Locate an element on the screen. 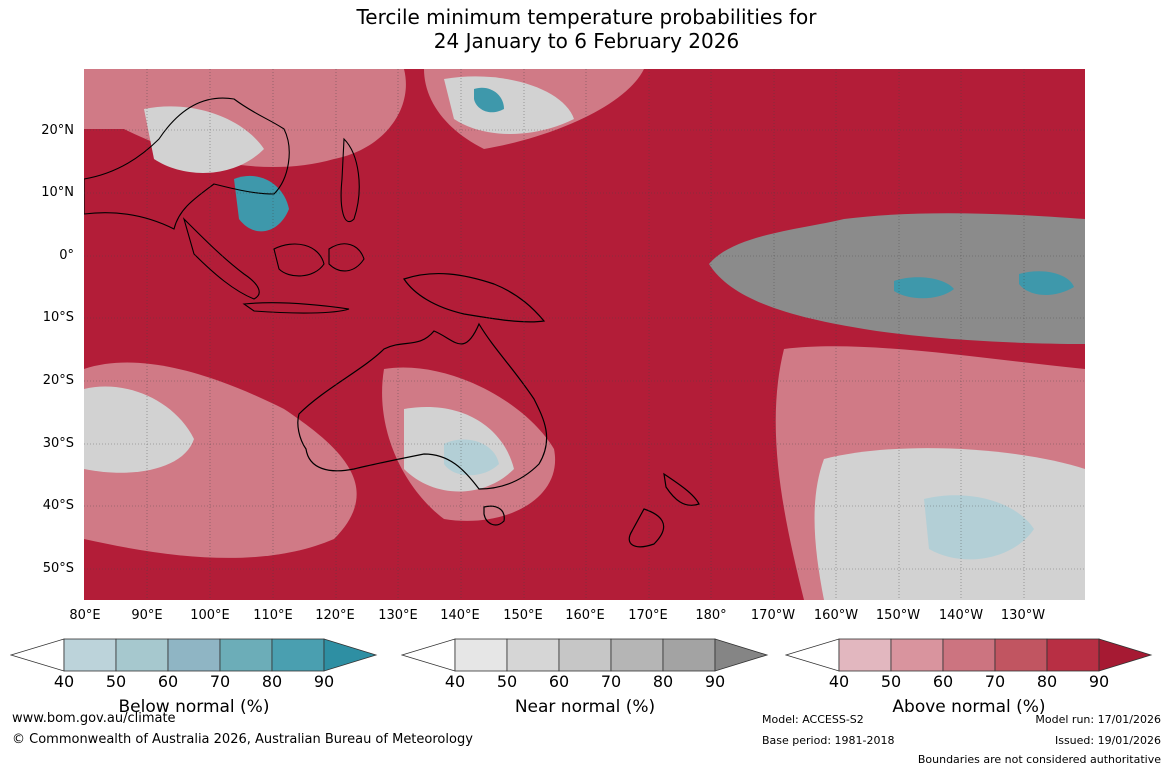 This screenshot has height=770, width=1173. lon-label: 170°E is located at coordinates (648, 615).